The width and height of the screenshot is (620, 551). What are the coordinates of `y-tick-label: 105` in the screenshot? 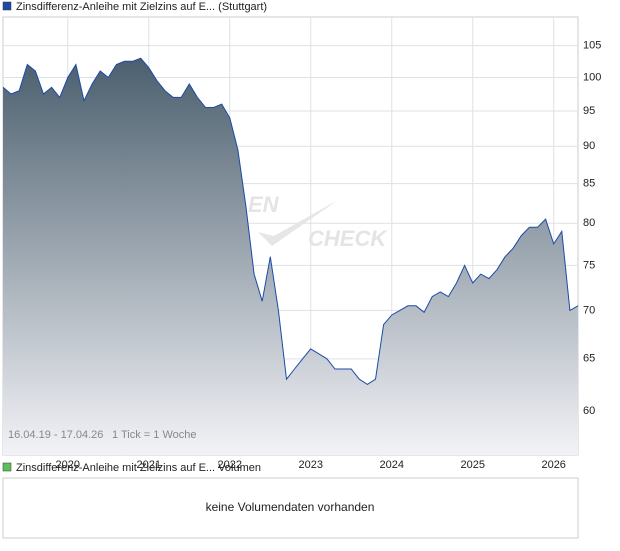 It's located at (592, 46).